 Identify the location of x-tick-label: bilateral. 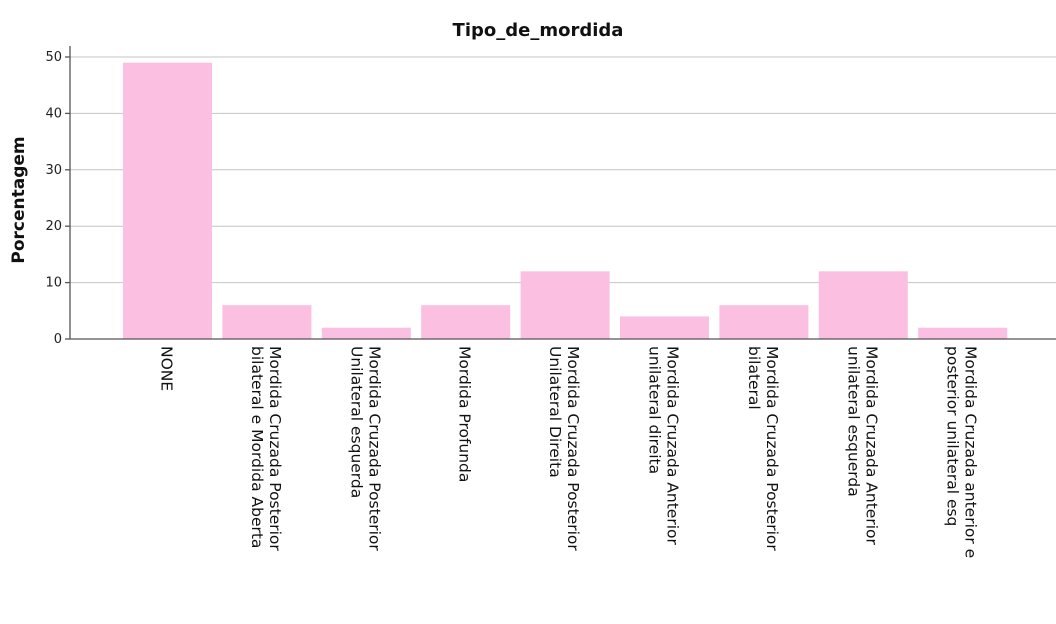
(754, 378).